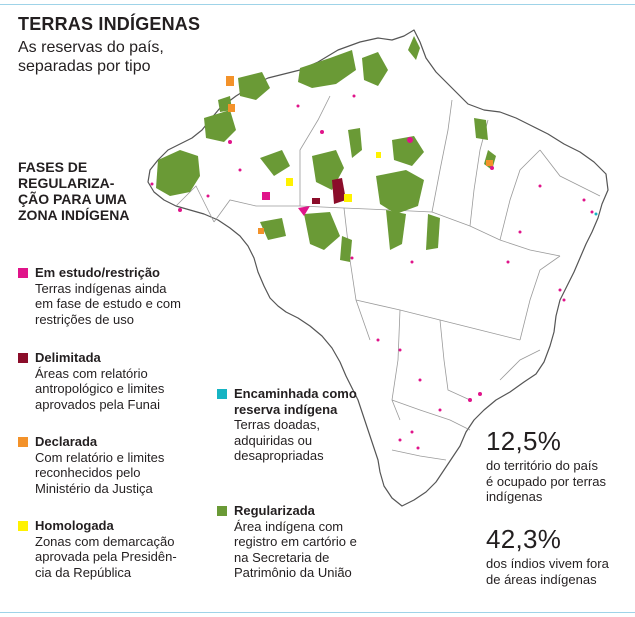  What do you see at coordinates (317, 612) in the screenshot?
I see `bottom-rule` at bounding box center [317, 612].